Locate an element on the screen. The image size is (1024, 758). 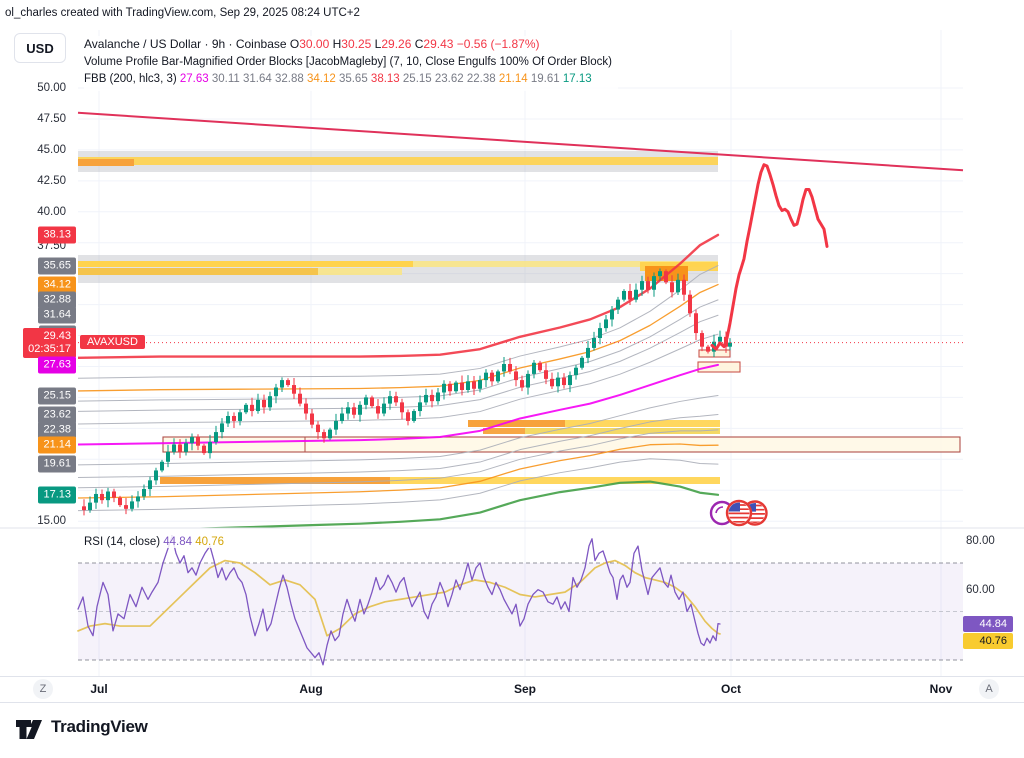
legend-token: 34.12 is located at coordinates (322, 79).